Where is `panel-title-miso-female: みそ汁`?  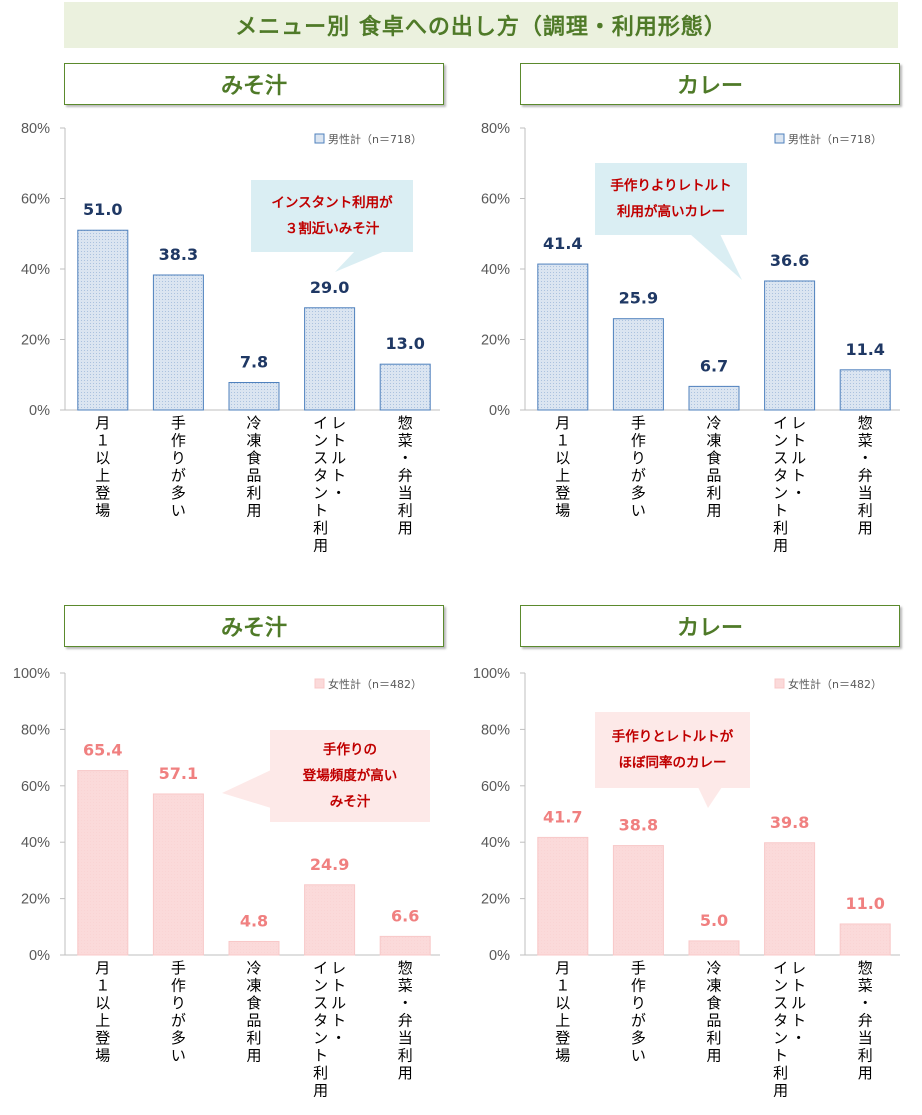 panel-title-miso-female: みそ汁 is located at coordinates (254, 626).